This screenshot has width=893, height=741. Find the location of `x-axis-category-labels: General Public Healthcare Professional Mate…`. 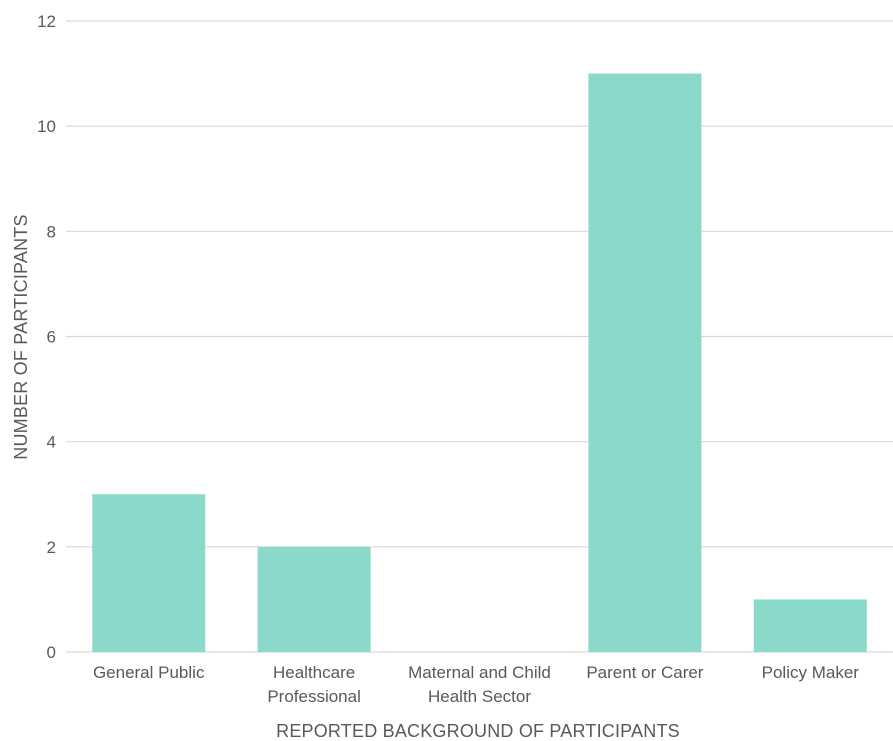

x-axis-category-labels: General Public Healthcare Professional Mate… is located at coordinates (476, 684).